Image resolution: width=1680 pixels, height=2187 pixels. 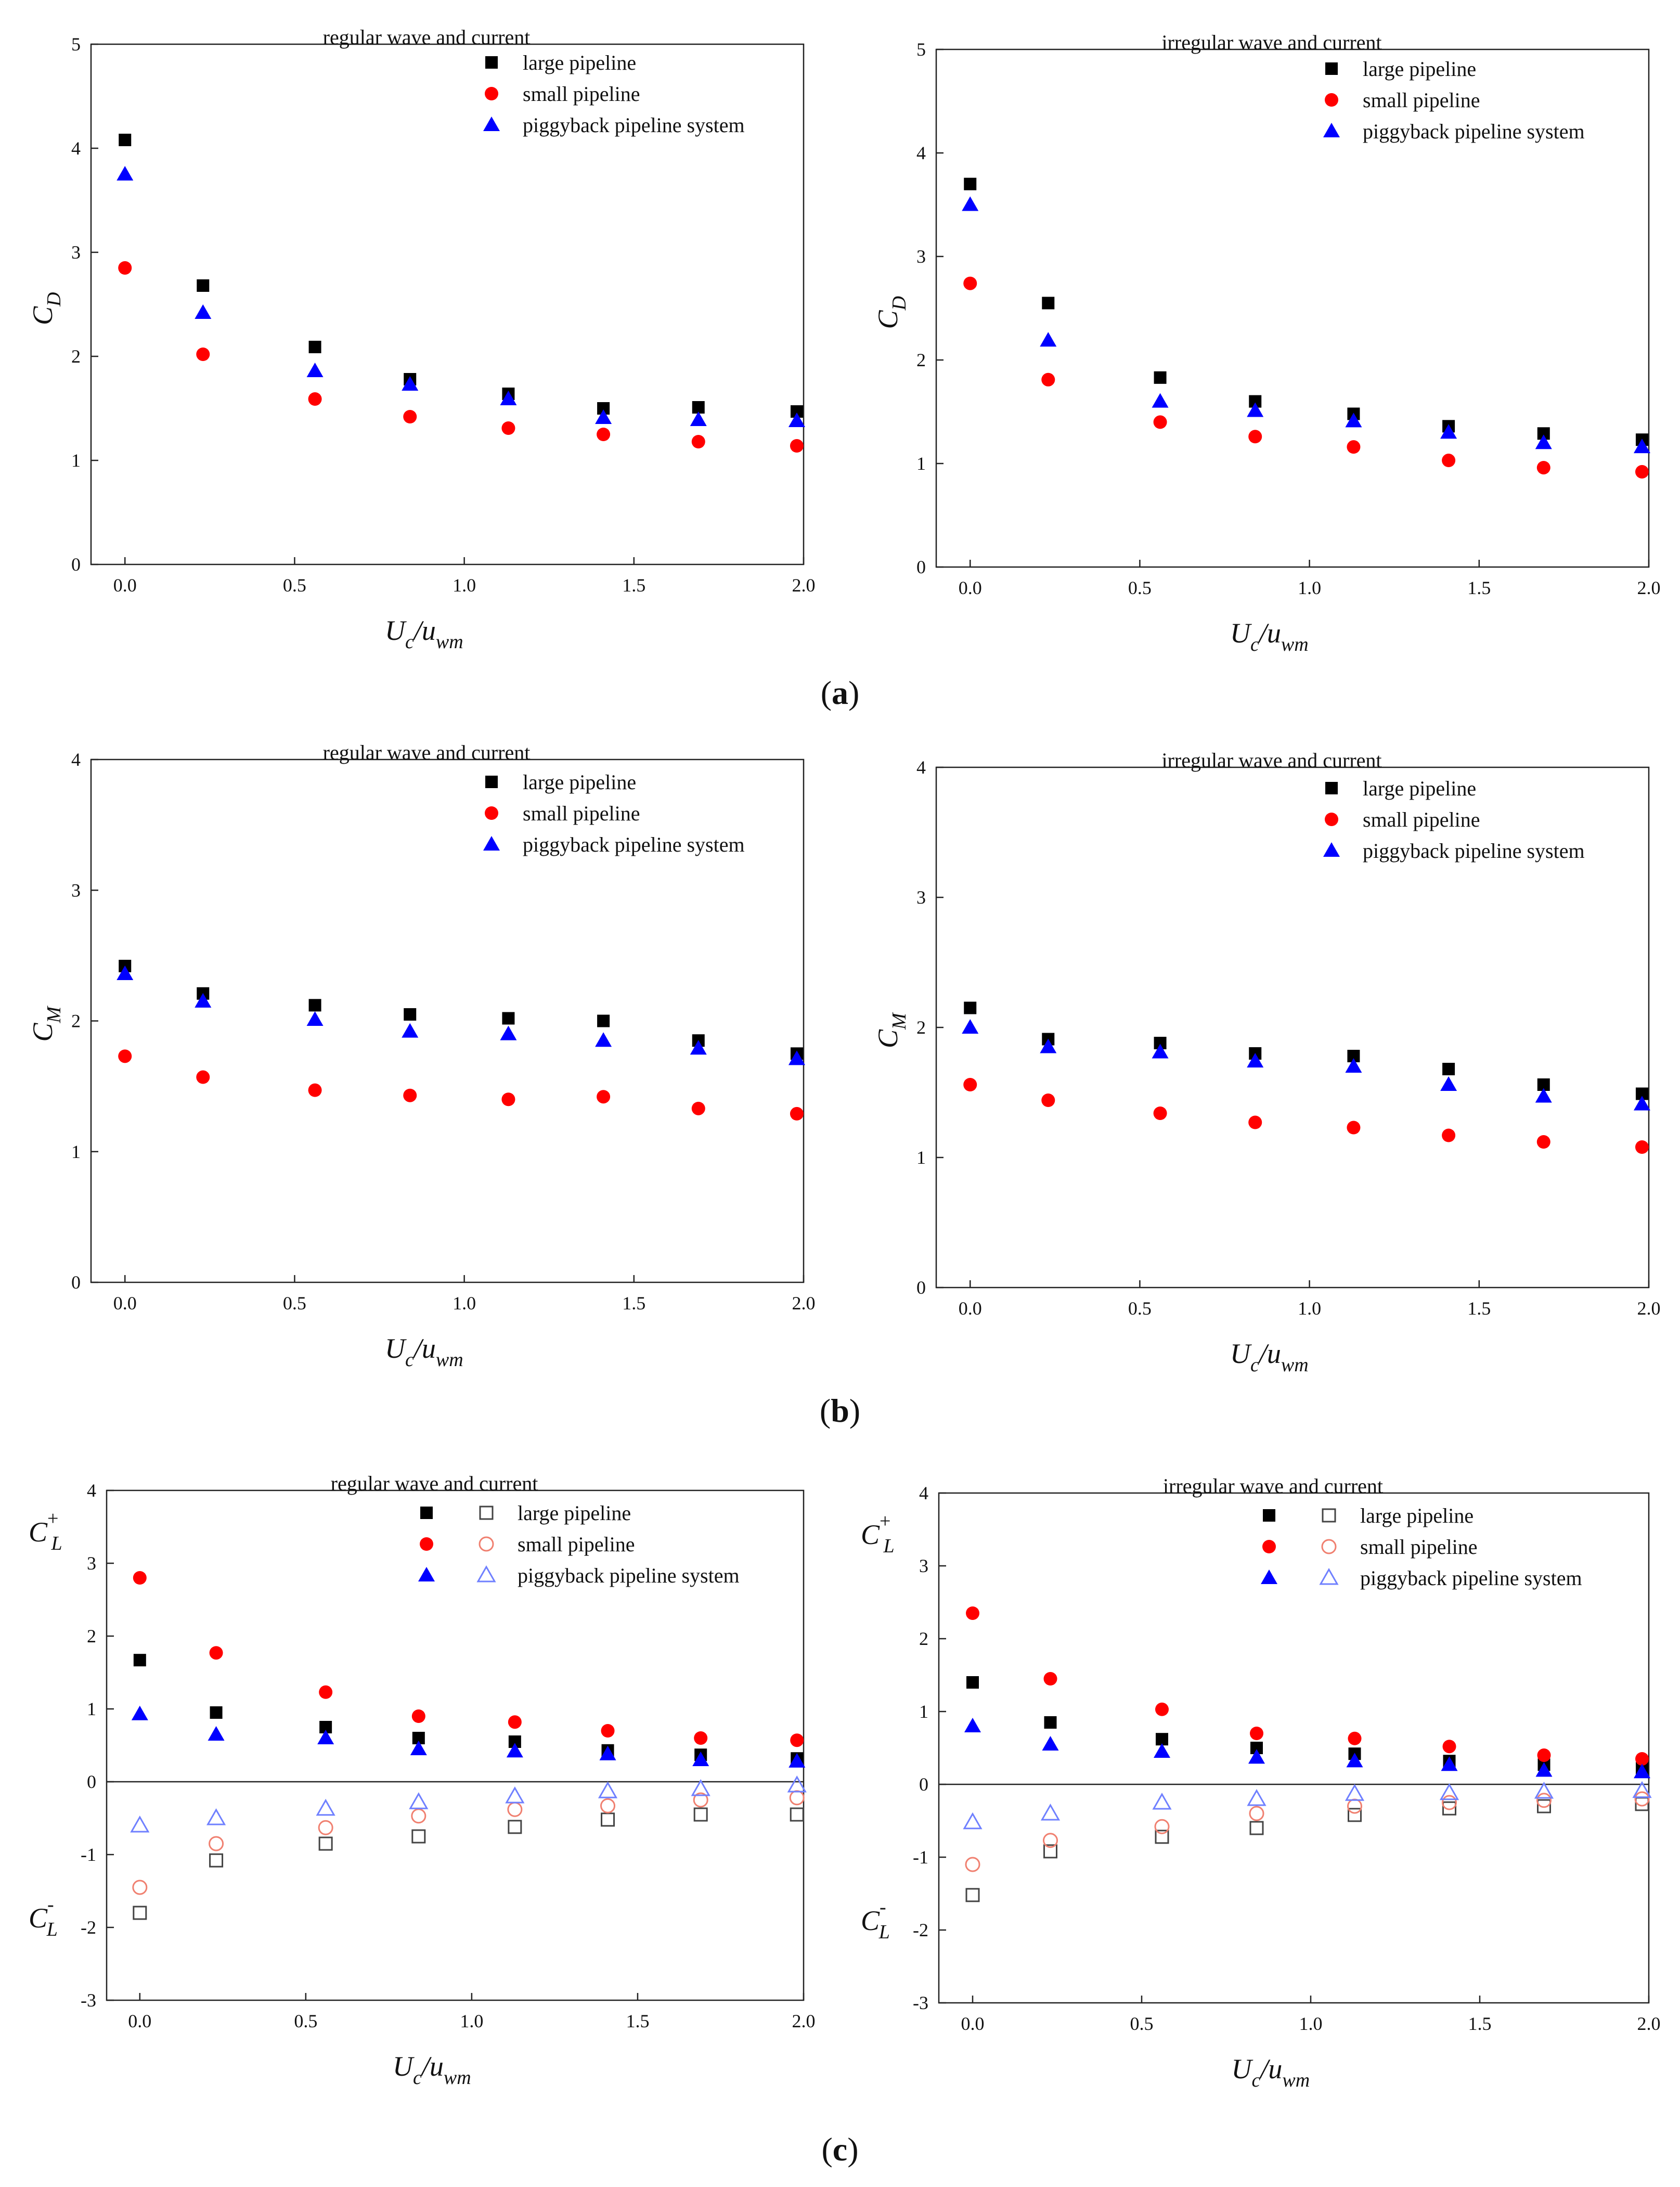 I want to click on y-axis-label-top: C+ L, so click(x=45, y=1531).